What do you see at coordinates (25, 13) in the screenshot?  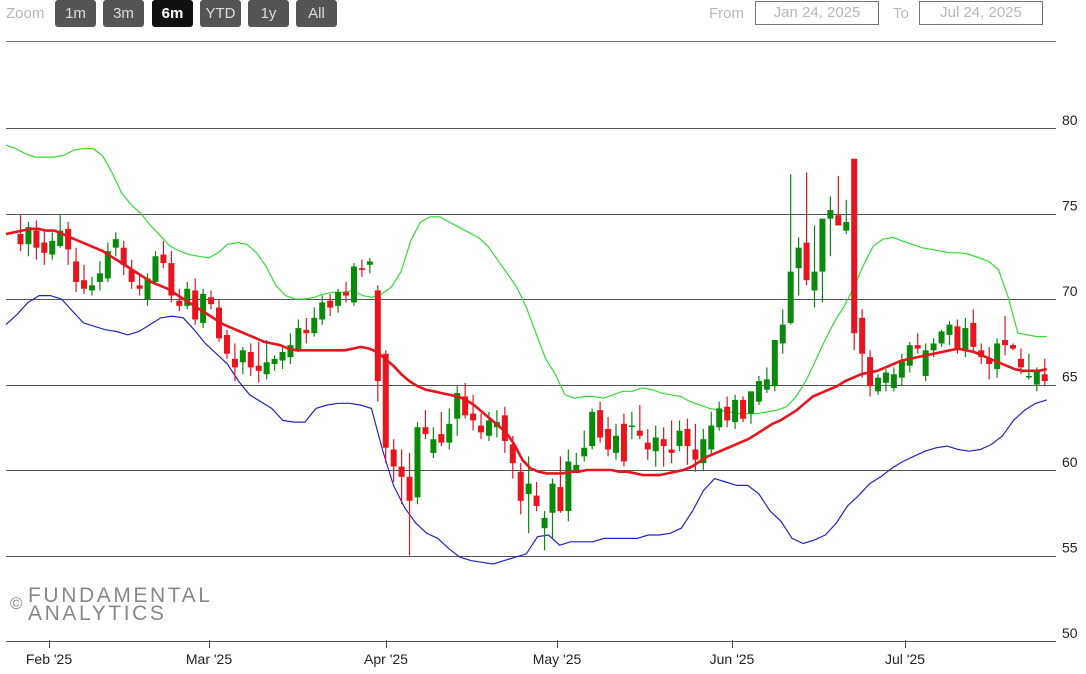 I see `zoom-label: Zoom` at bounding box center [25, 13].